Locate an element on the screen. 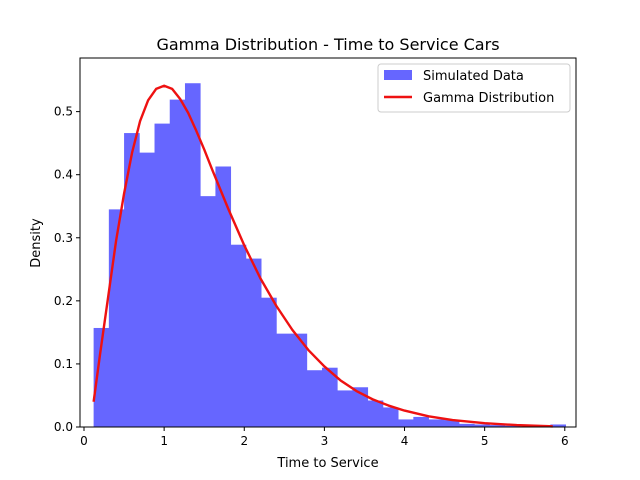 Image resolution: width=640 pixels, height=480 pixels. x-tick-label: 6 is located at coordinates (565, 441).